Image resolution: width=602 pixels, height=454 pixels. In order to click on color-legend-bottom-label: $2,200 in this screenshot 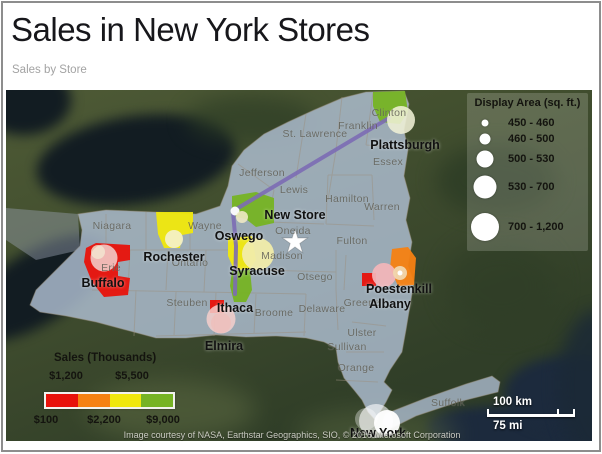, I will do `click(104, 420)`.